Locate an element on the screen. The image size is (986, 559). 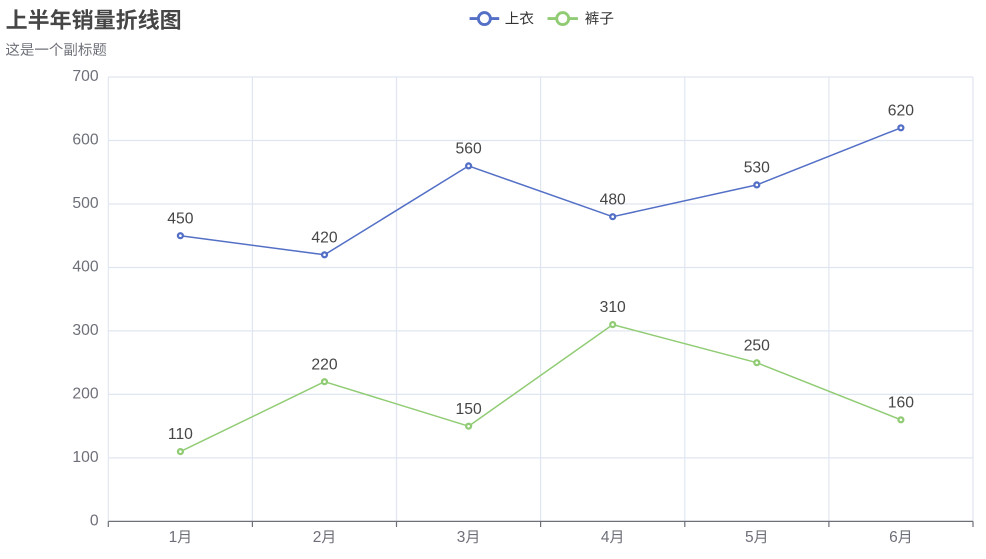
svg-text: 300 is located at coordinates (85, 330).